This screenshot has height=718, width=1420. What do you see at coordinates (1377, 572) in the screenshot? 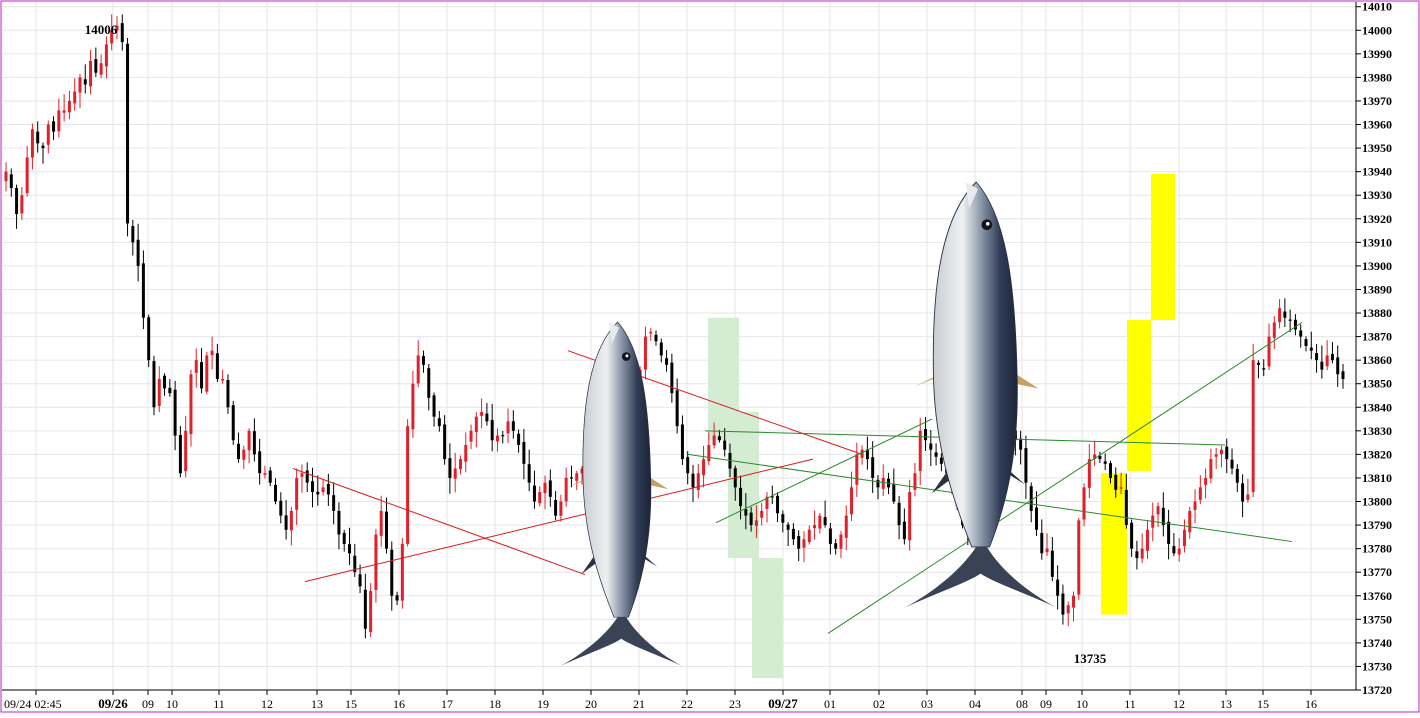
I see `y-tick-label: 13770` at bounding box center [1377, 572].